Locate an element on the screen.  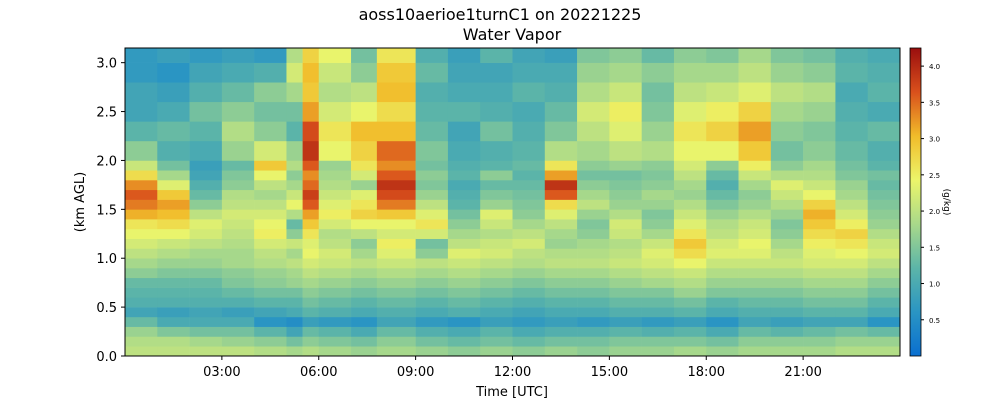
colorbar-tick-label: 2.5 is located at coordinates (934, 176).